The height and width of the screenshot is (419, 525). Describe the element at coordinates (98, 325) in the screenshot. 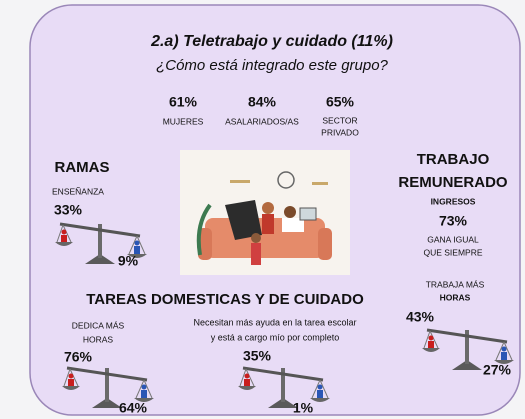

I see `label: DEDICA MÁS` at that location.